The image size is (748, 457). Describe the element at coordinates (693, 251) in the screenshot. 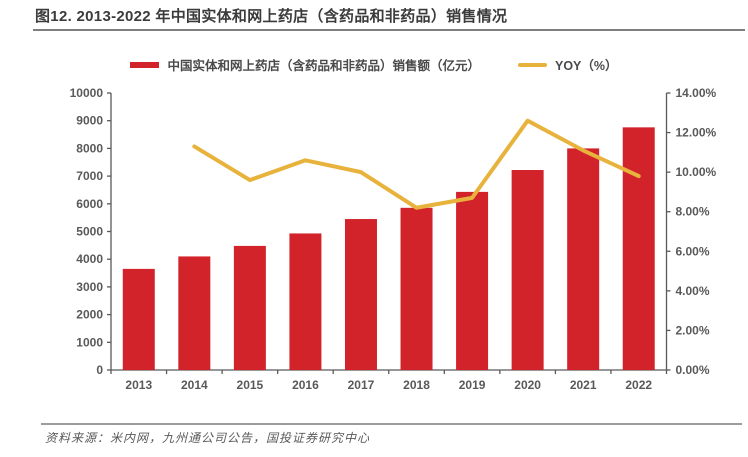

I see `right-axis-label: 6.00%` at that location.